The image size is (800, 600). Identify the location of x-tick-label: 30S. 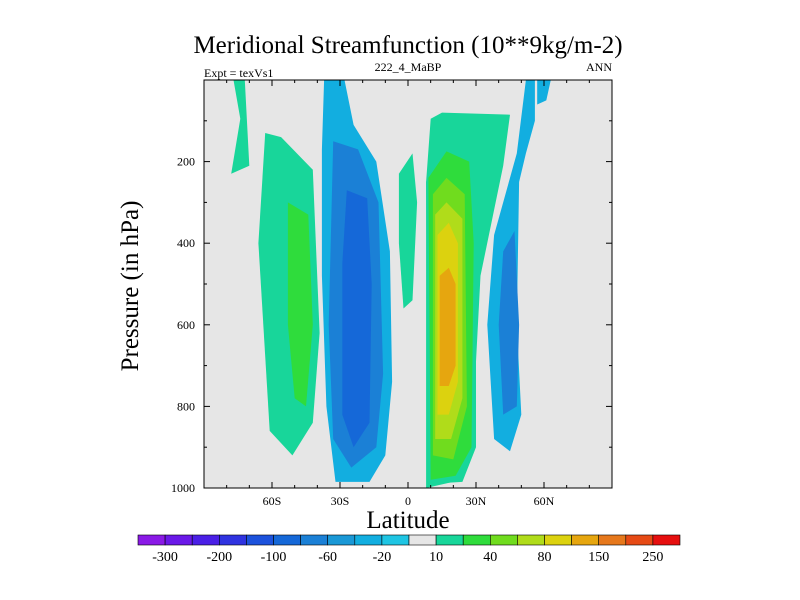
(340, 501).